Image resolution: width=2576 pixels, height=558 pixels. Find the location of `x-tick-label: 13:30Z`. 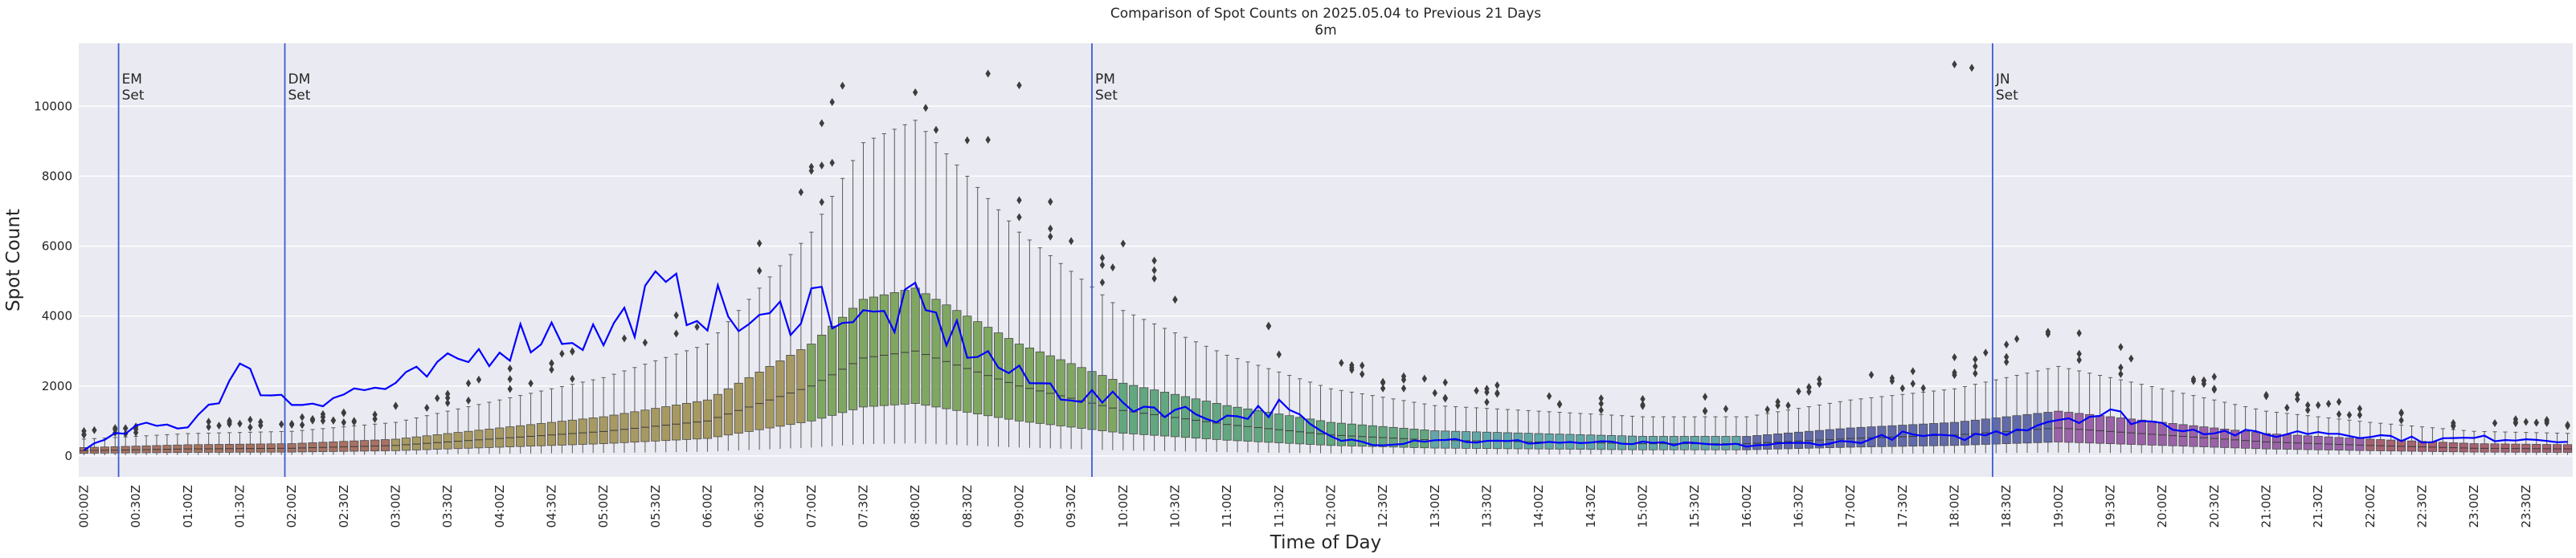

x-tick-label: 13:30Z is located at coordinates (1486, 506).